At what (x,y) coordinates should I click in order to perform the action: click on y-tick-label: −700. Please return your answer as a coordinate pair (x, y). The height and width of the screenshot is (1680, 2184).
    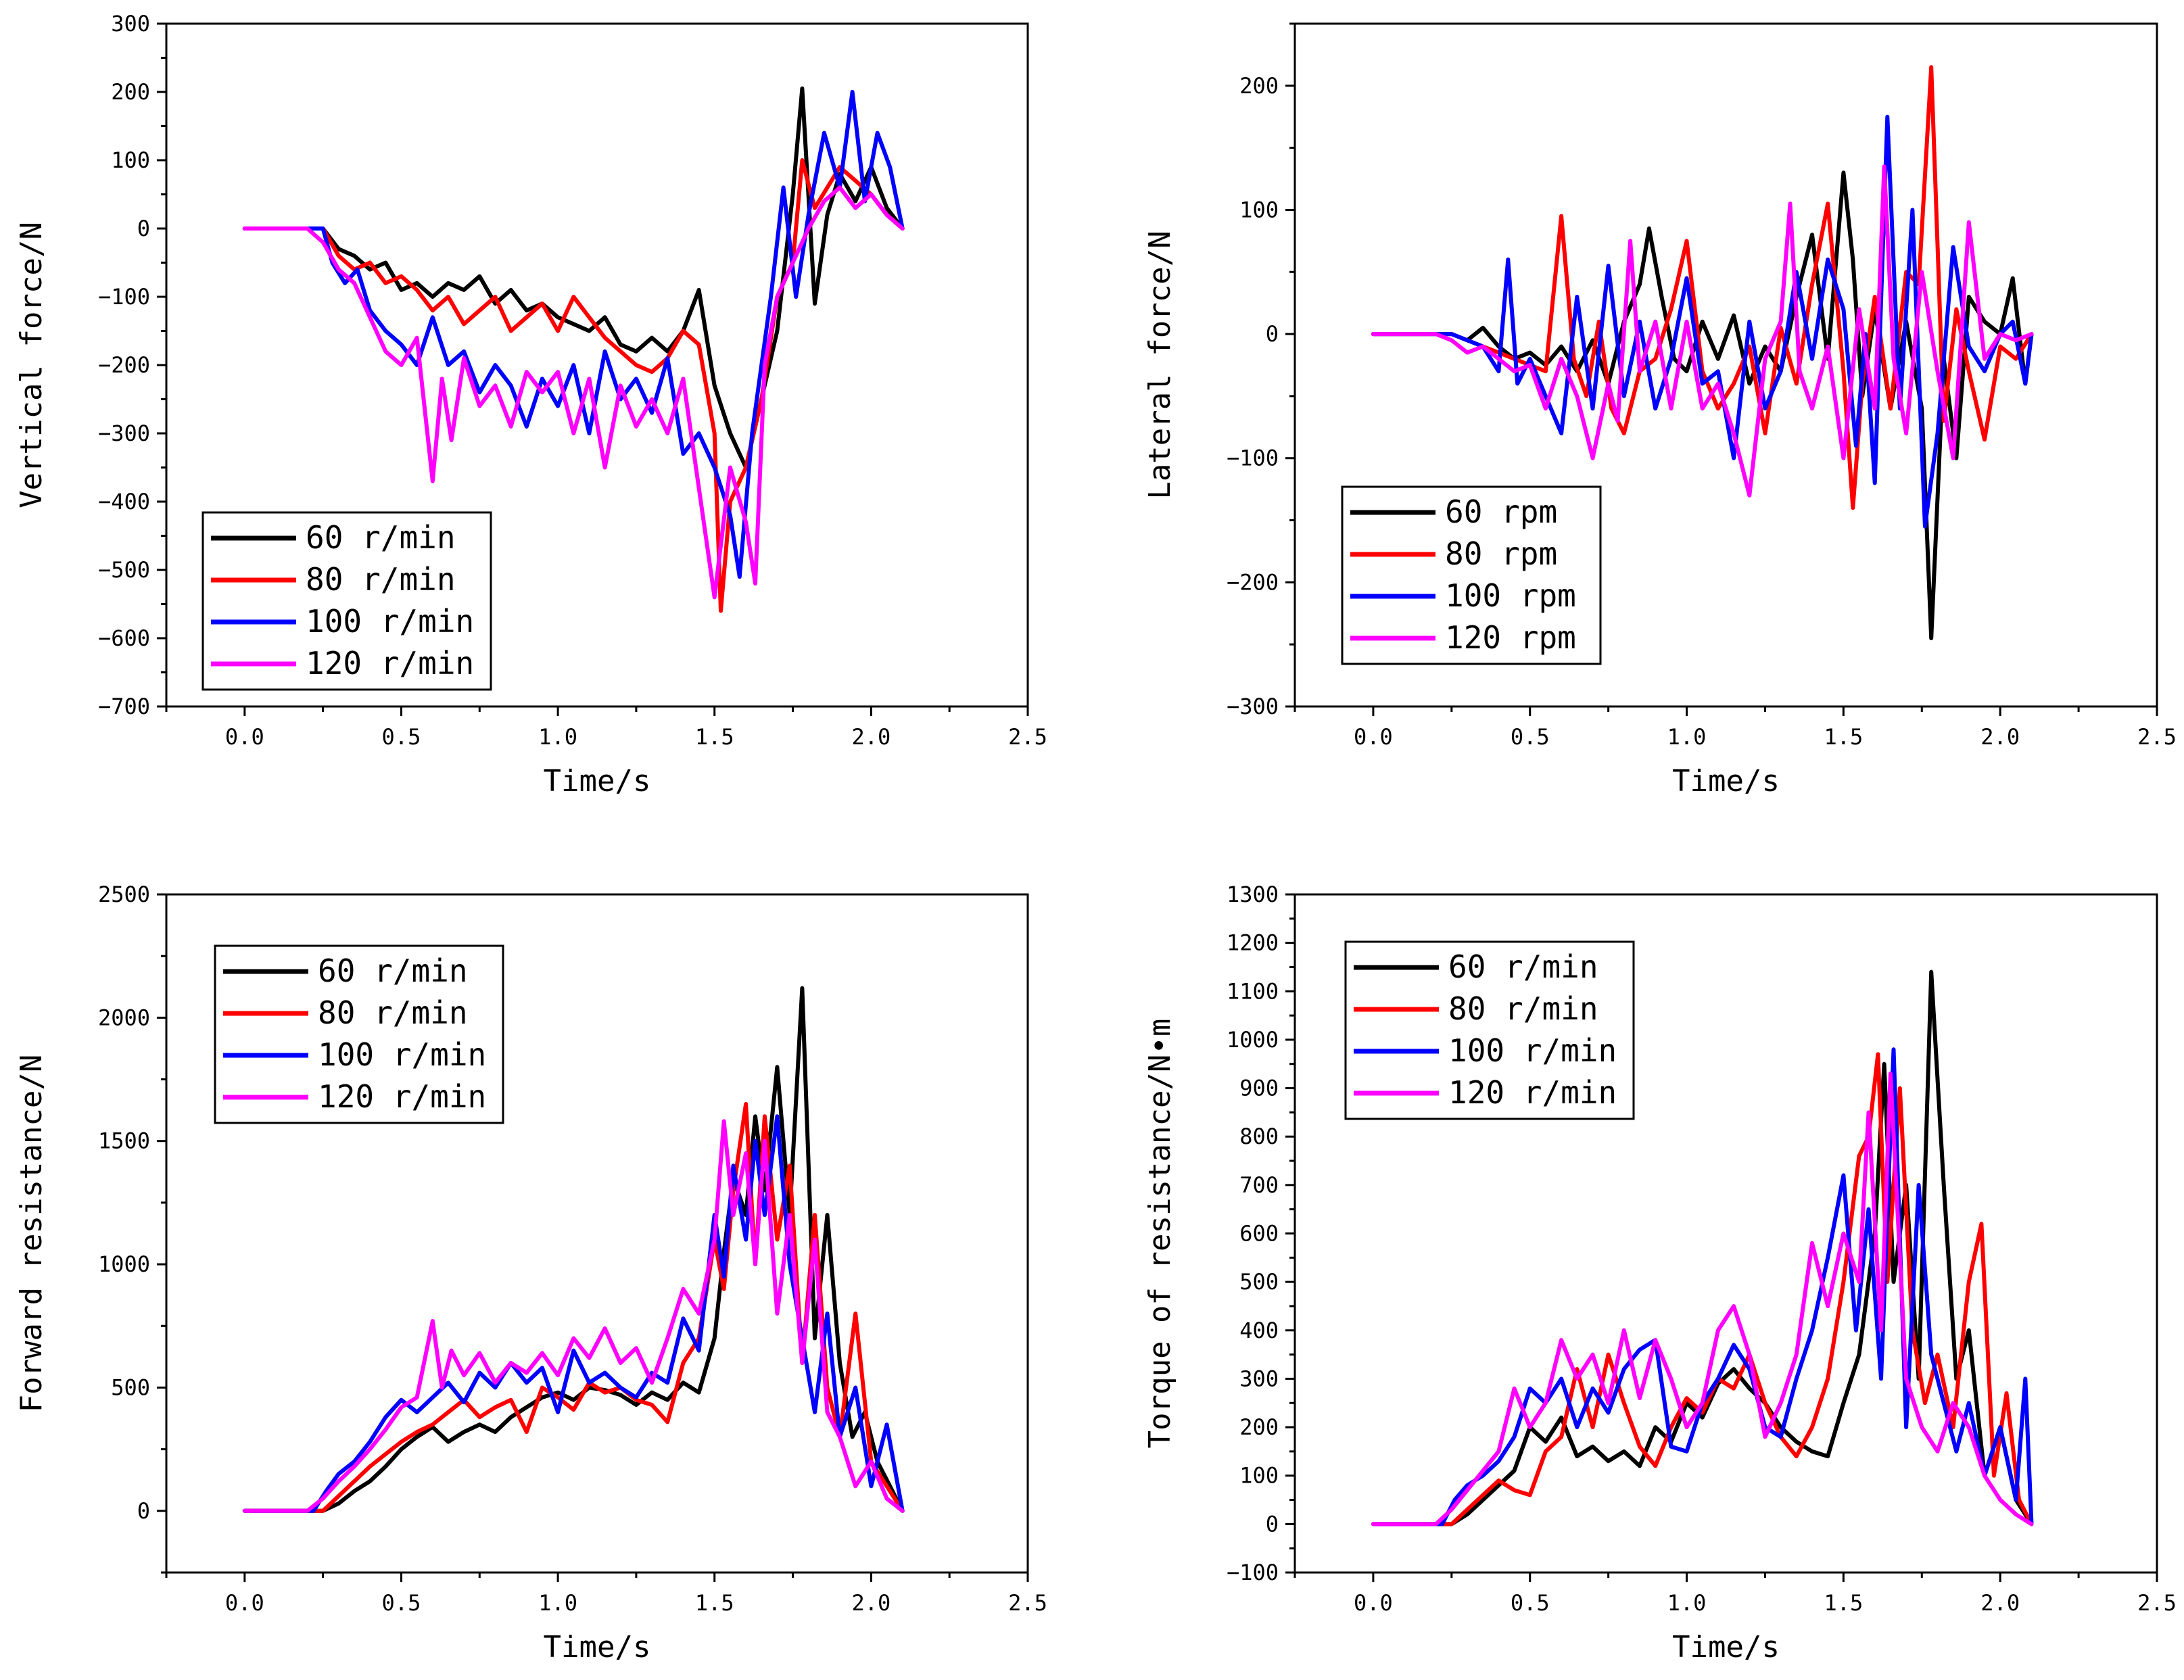
    Looking at the image, I should click on (124, 706).